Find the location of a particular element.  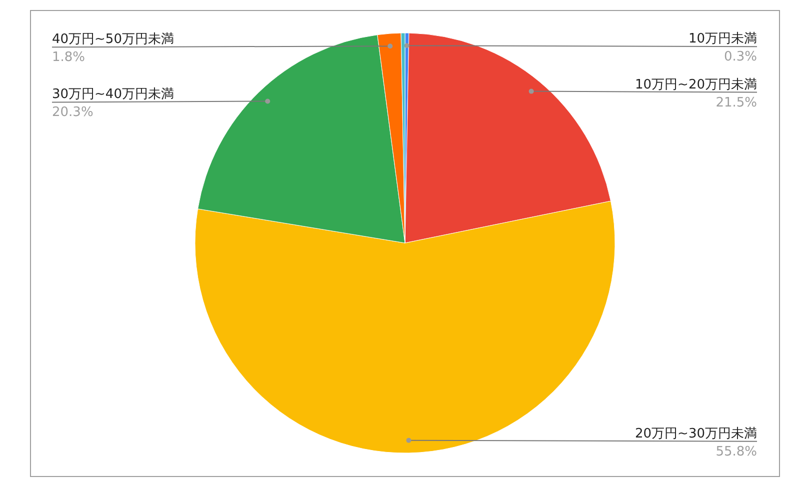

data-label: 1.8% is located at coordinates (69, 58).